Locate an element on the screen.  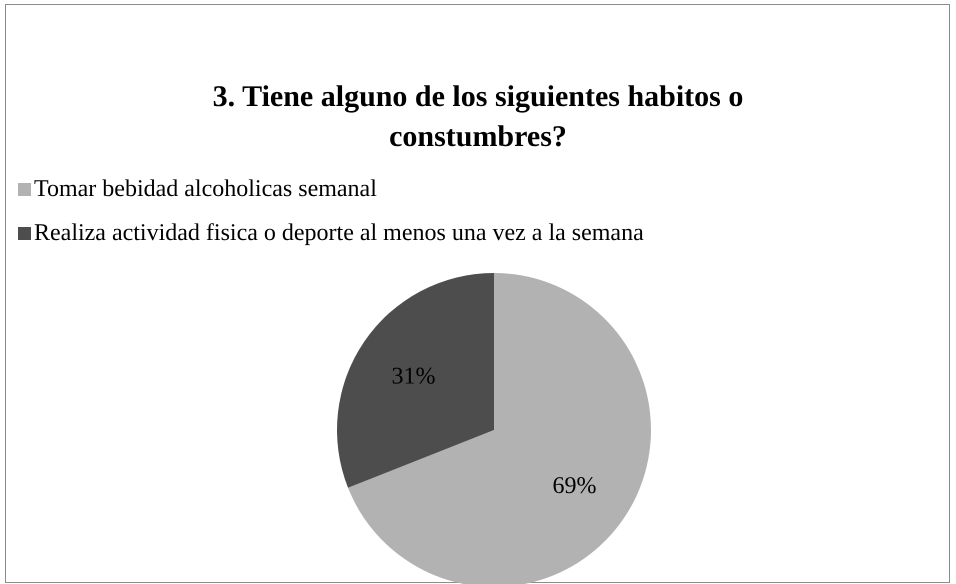
data-label: 31% is located at coordinates (413, 377).